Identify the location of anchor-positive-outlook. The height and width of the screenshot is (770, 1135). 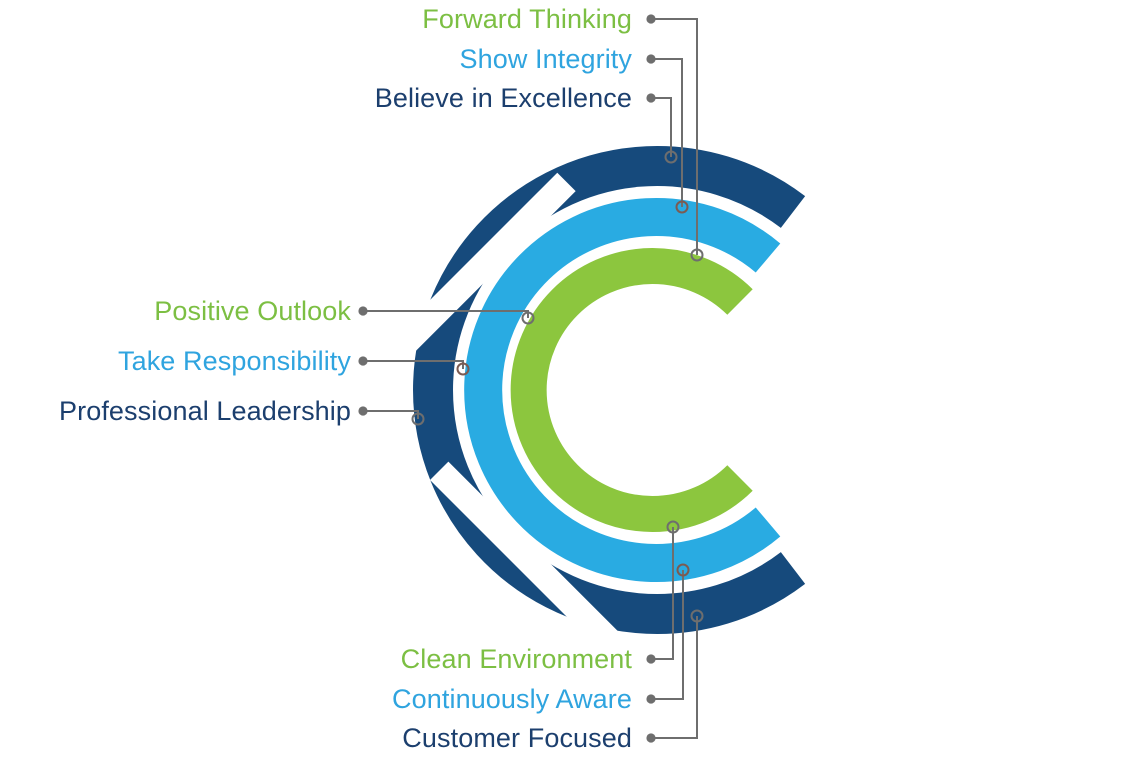
(528, 318).